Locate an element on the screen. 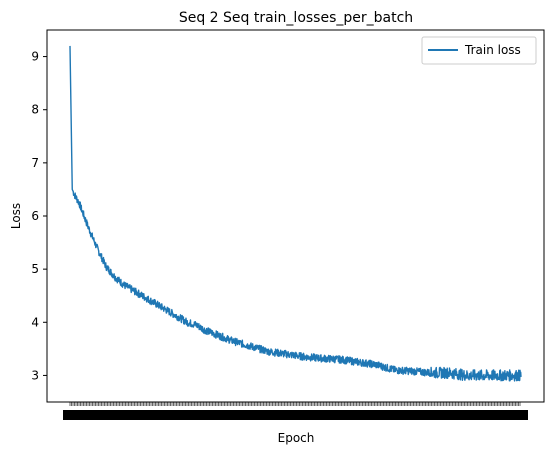  y-tick-label: 6 is located at coordinates (35, 216).